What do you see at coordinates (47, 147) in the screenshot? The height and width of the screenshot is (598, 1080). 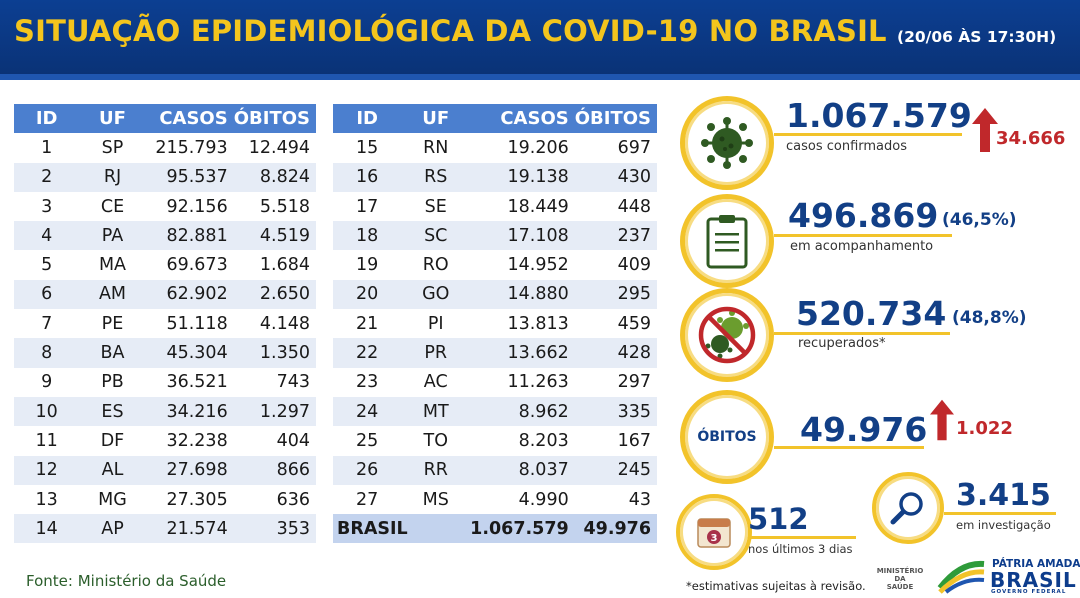 I see `cell-id: 1` at bounding box center [47, 147].